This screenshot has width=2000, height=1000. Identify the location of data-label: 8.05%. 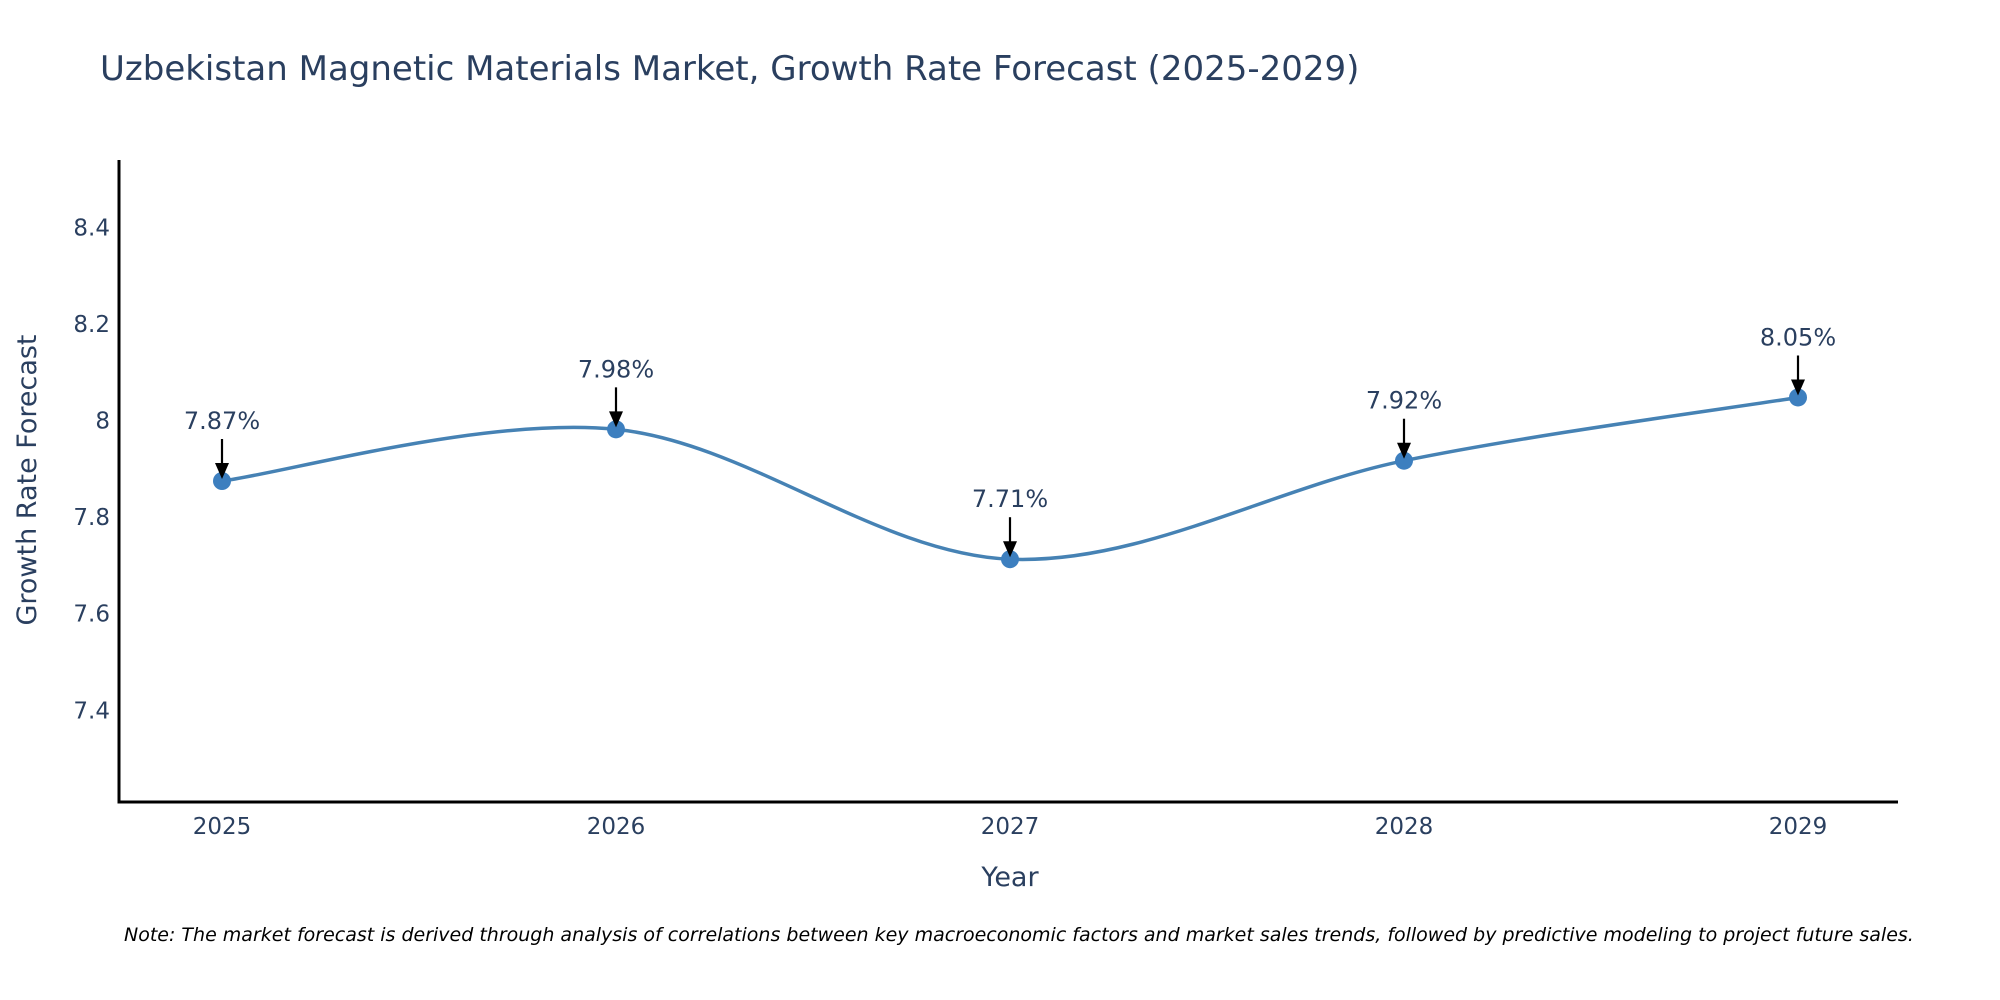
(1798, 337).